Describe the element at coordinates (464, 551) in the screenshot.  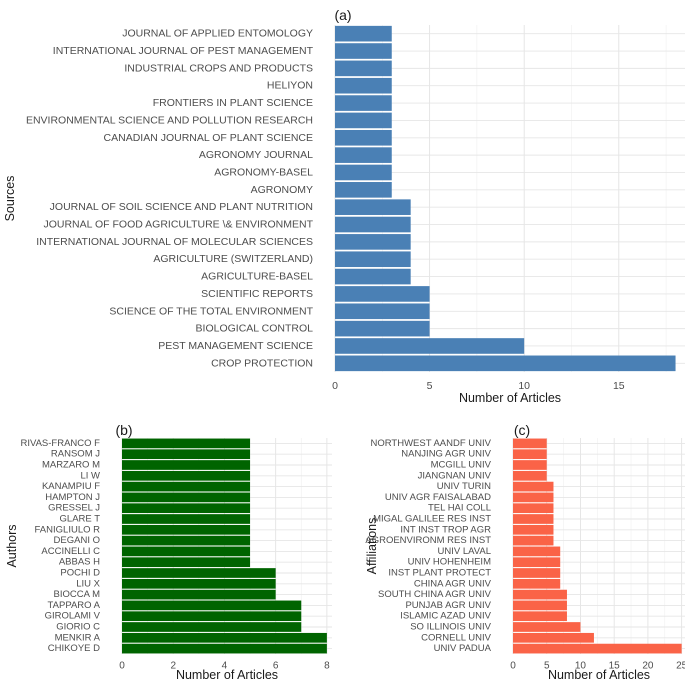
I see `panel-c-category-label: UNIV LAVAL` at that location.